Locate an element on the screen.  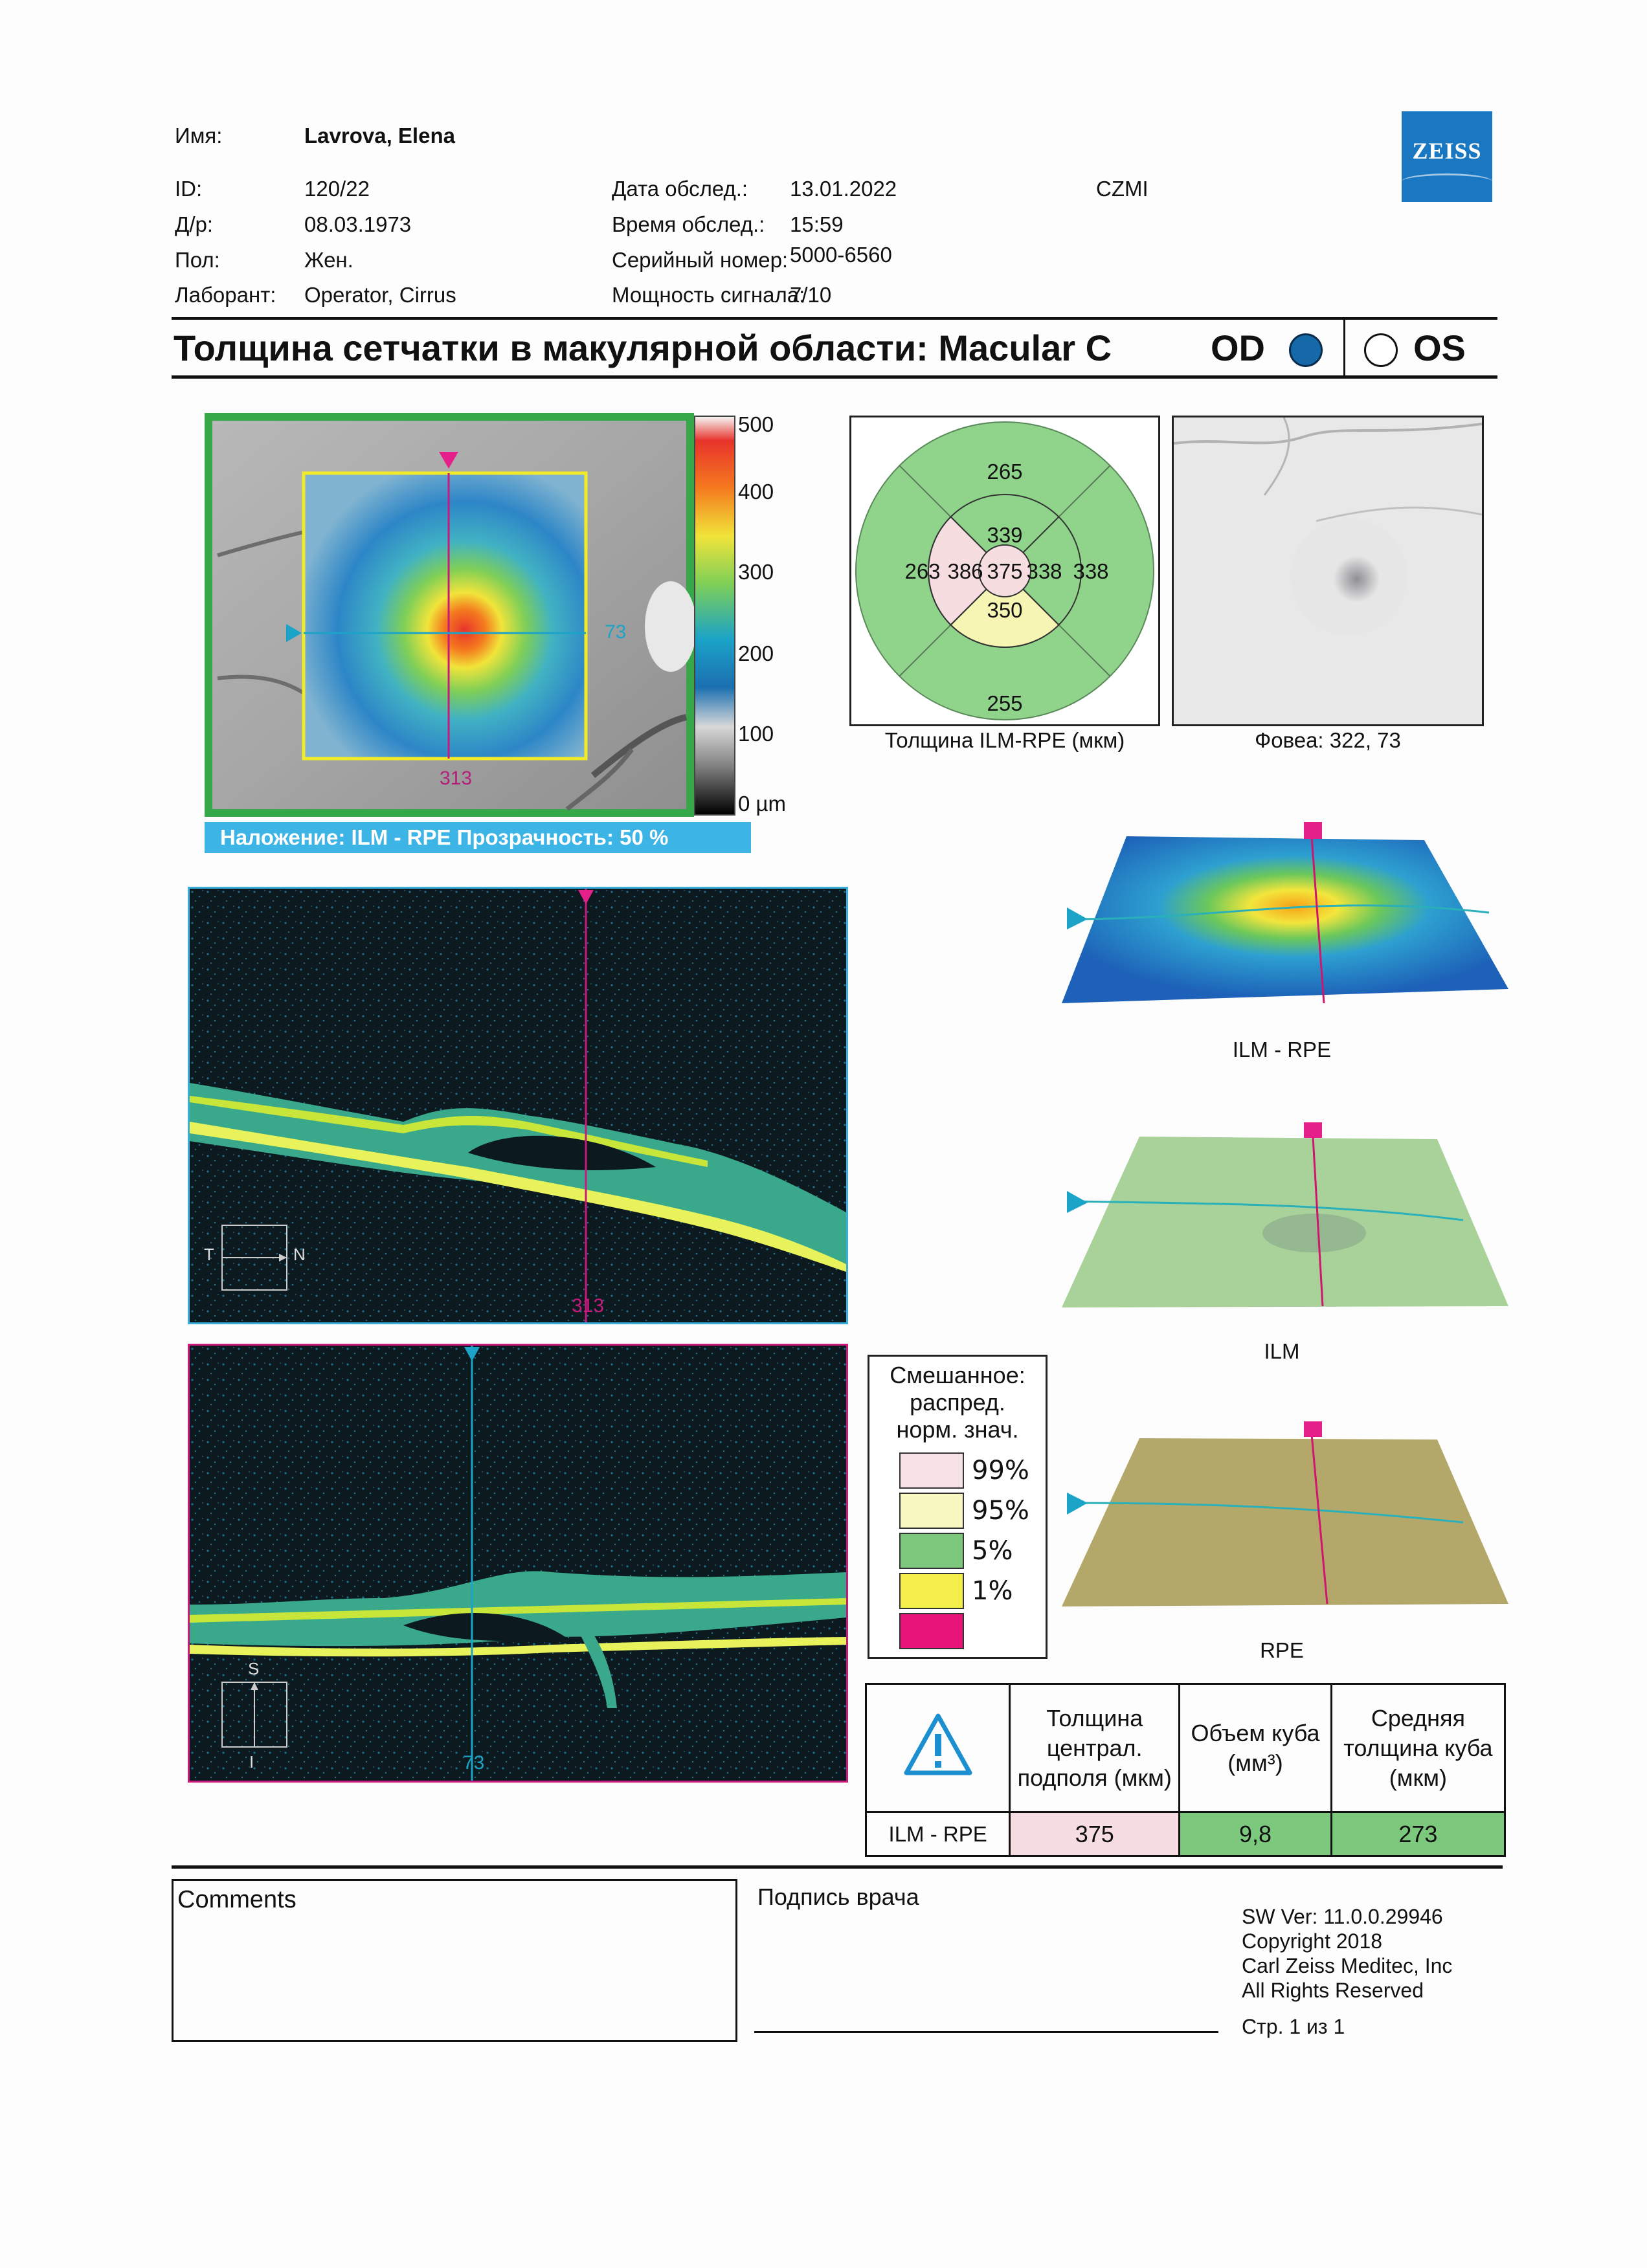
thickness-color-scale is located at coordinates (714, 616).